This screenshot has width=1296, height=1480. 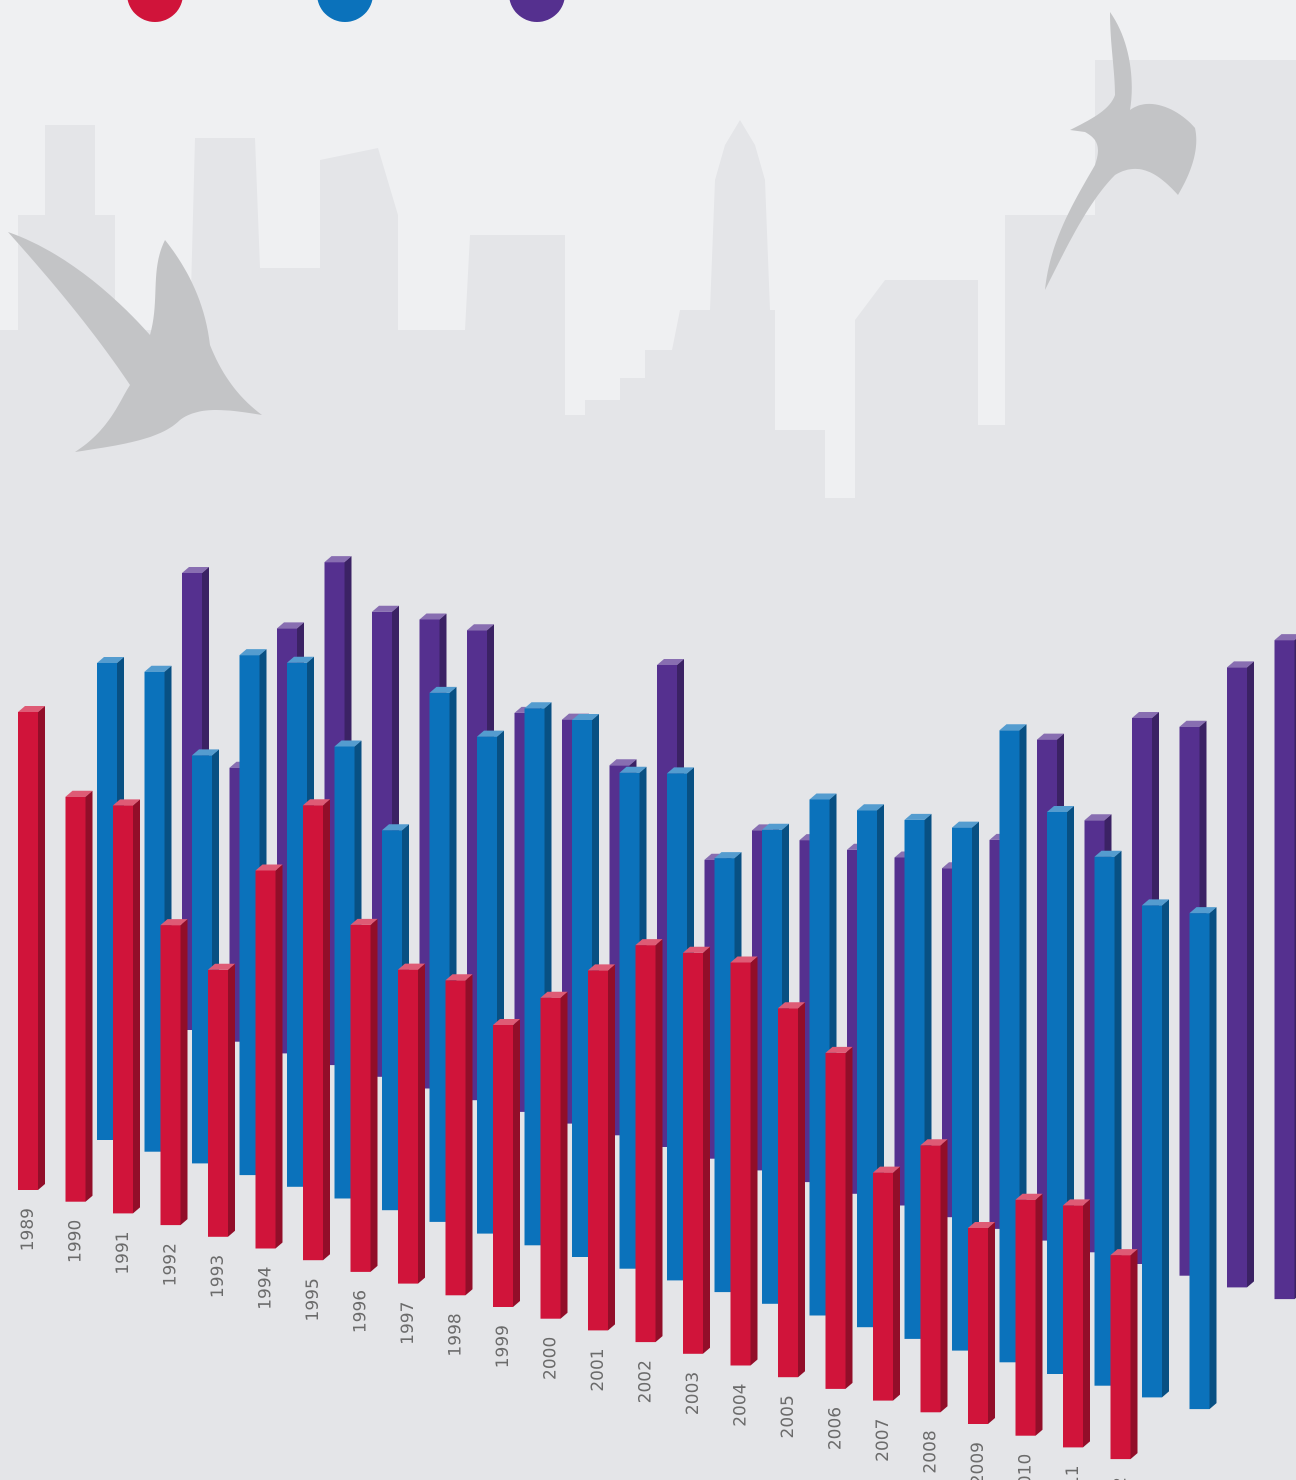 What do you see at coordinates (408, 1323) in the screenshot?
I see `x-tick-label: 1997` at bounding box center [408, 1323].